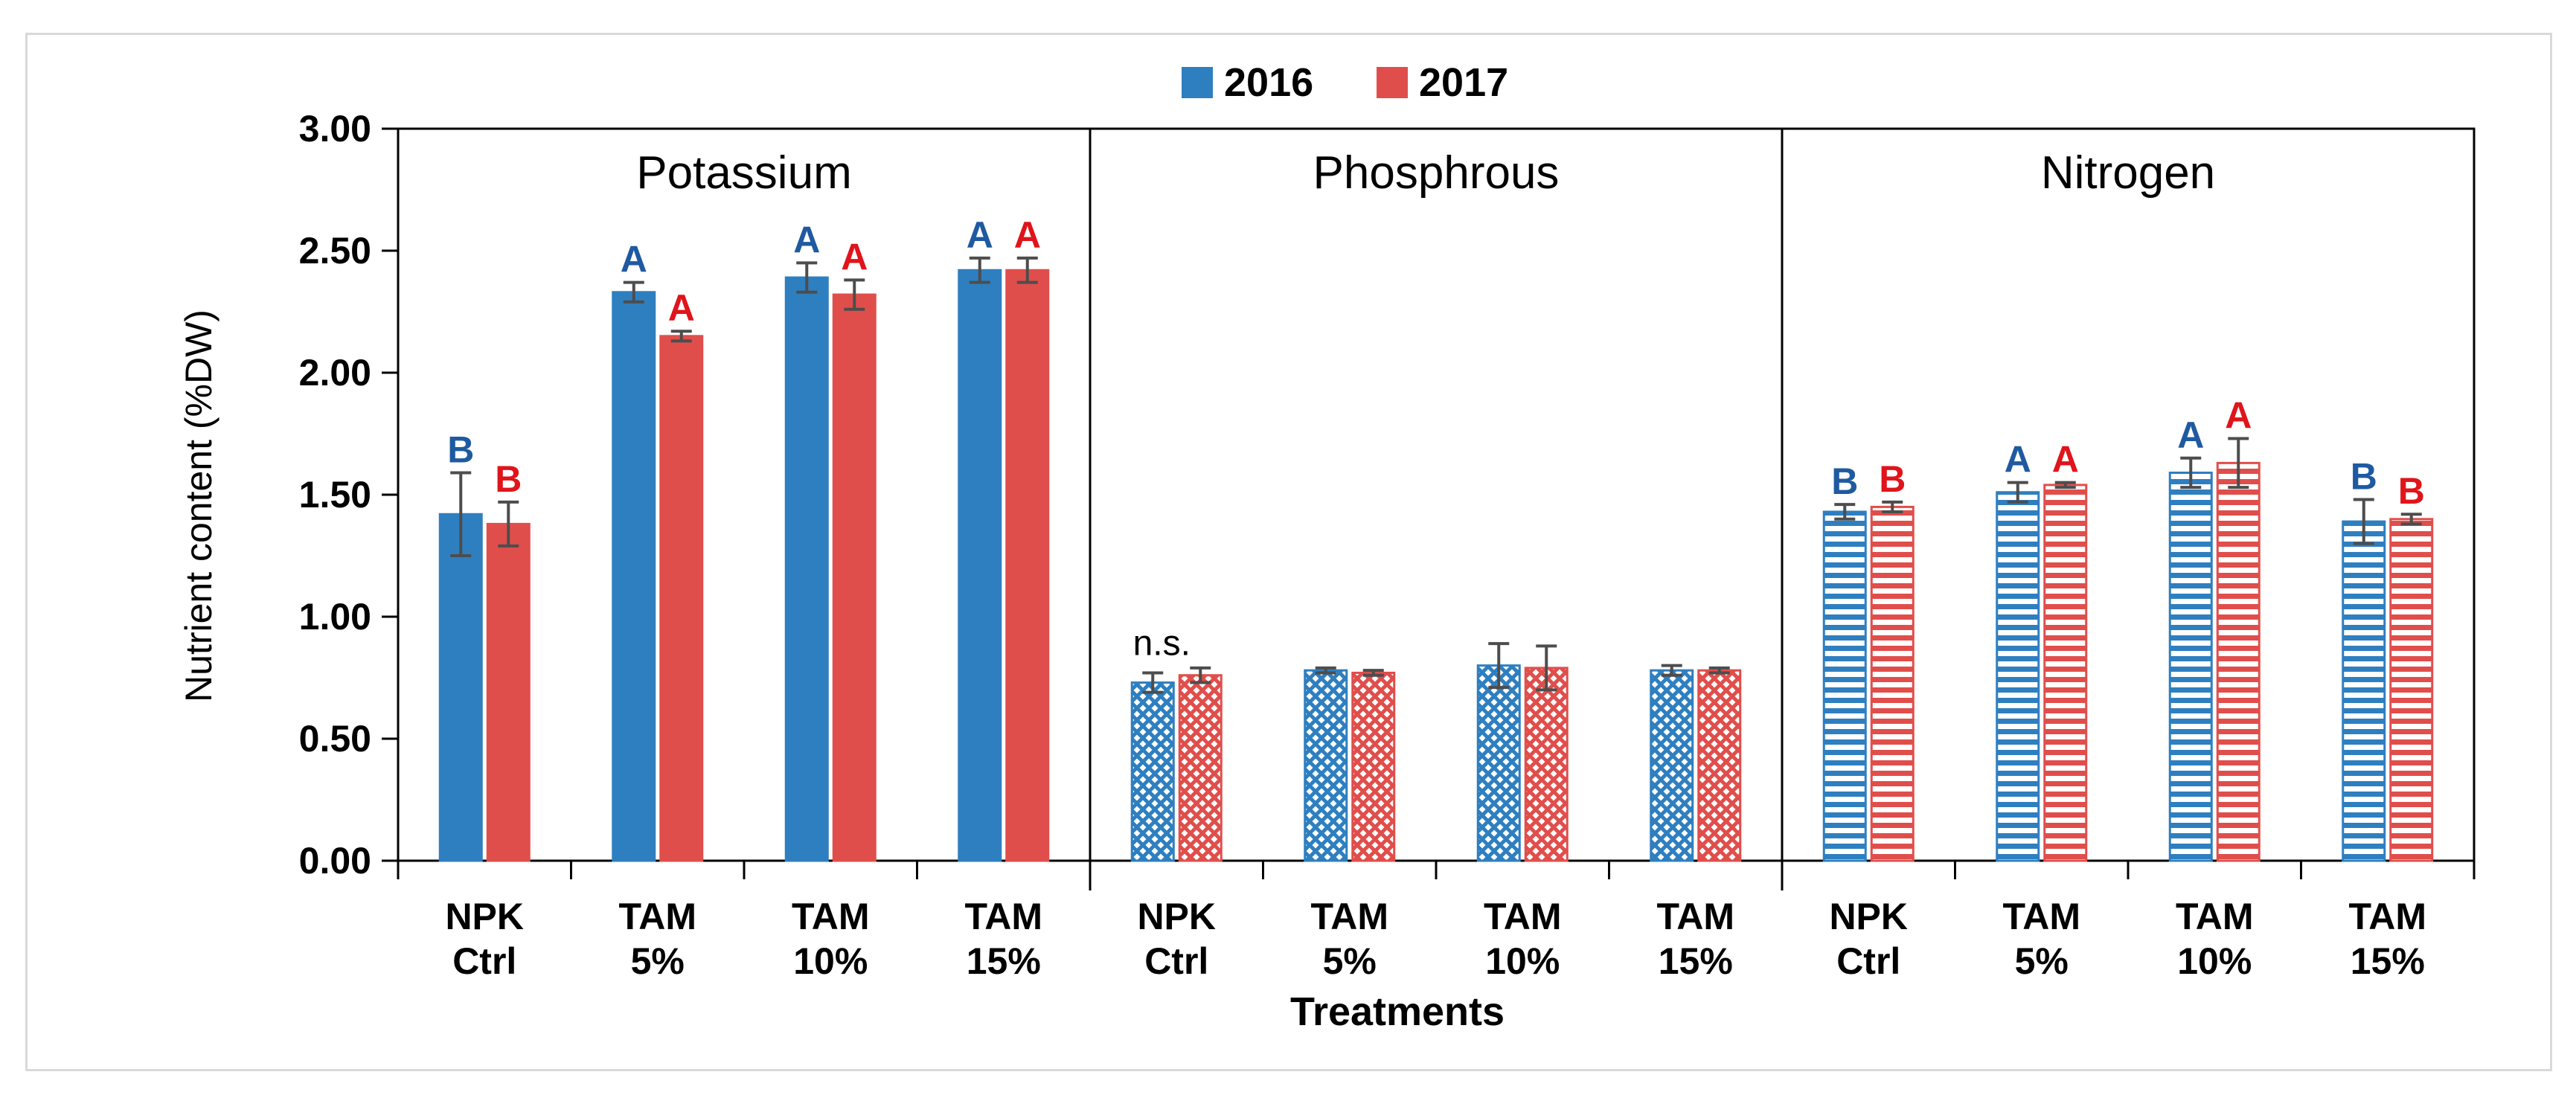 Image resolution: width=2576 pixels, height=1101 pixels. What do you see at coordinates (335, 739) in the screenshot?
I see `y-tick-label: 0.50` at bounding box center [335, 739].